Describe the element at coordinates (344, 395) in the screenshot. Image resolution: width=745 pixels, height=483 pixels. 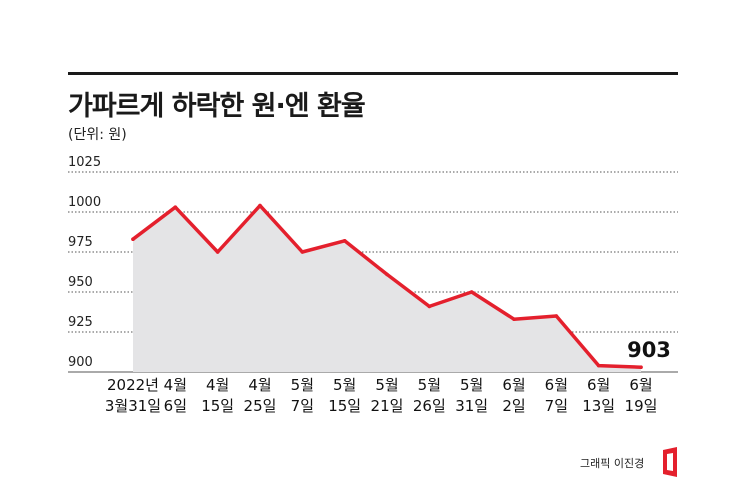
I see `x-tick-label: 5월 15일` at that location.